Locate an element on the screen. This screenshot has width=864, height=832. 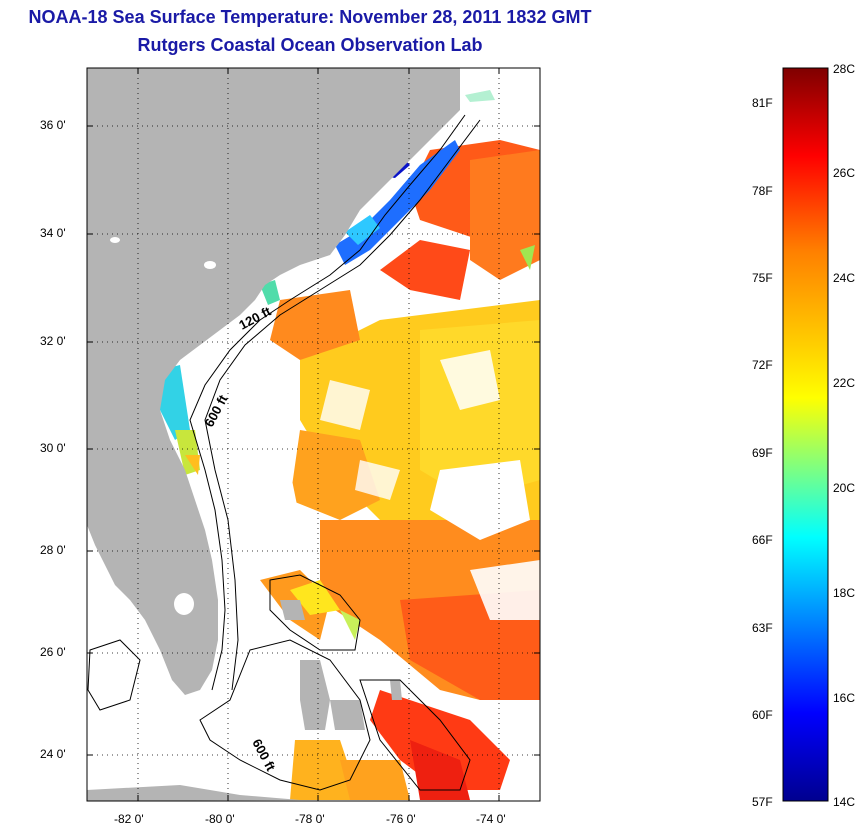
lat-label-36: 36 0' is located at coordinates (53, 125).